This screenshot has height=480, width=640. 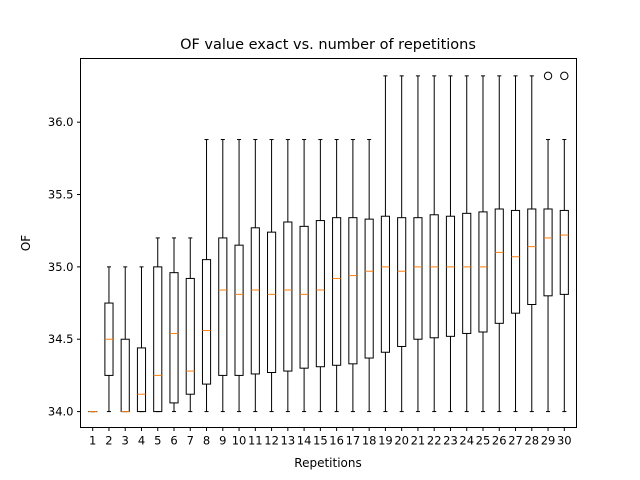 I want to click on x-tick-label: 24, so click(x=466, y=441).